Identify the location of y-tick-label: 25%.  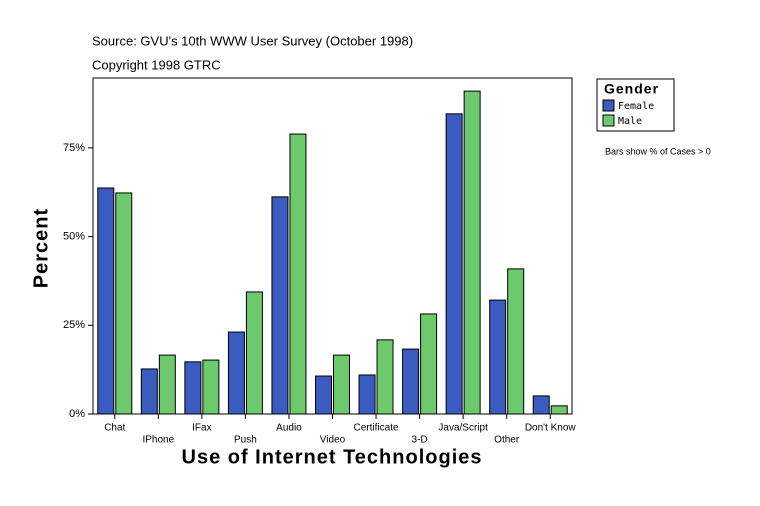
(74, 325).